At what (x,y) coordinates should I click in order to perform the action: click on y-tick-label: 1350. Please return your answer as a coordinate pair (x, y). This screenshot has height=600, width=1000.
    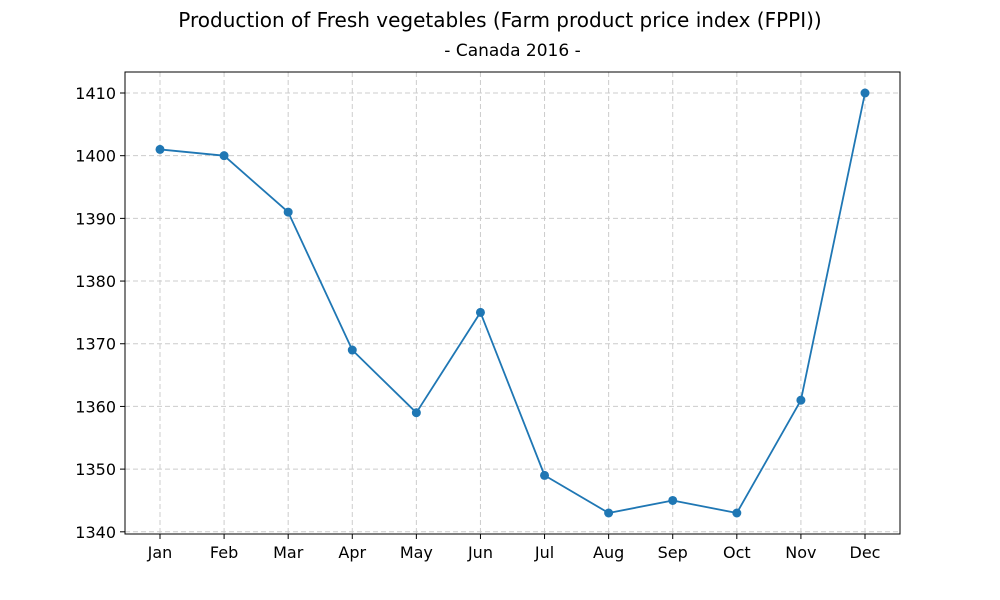
    Looking at the image, I should click on (95, 469).